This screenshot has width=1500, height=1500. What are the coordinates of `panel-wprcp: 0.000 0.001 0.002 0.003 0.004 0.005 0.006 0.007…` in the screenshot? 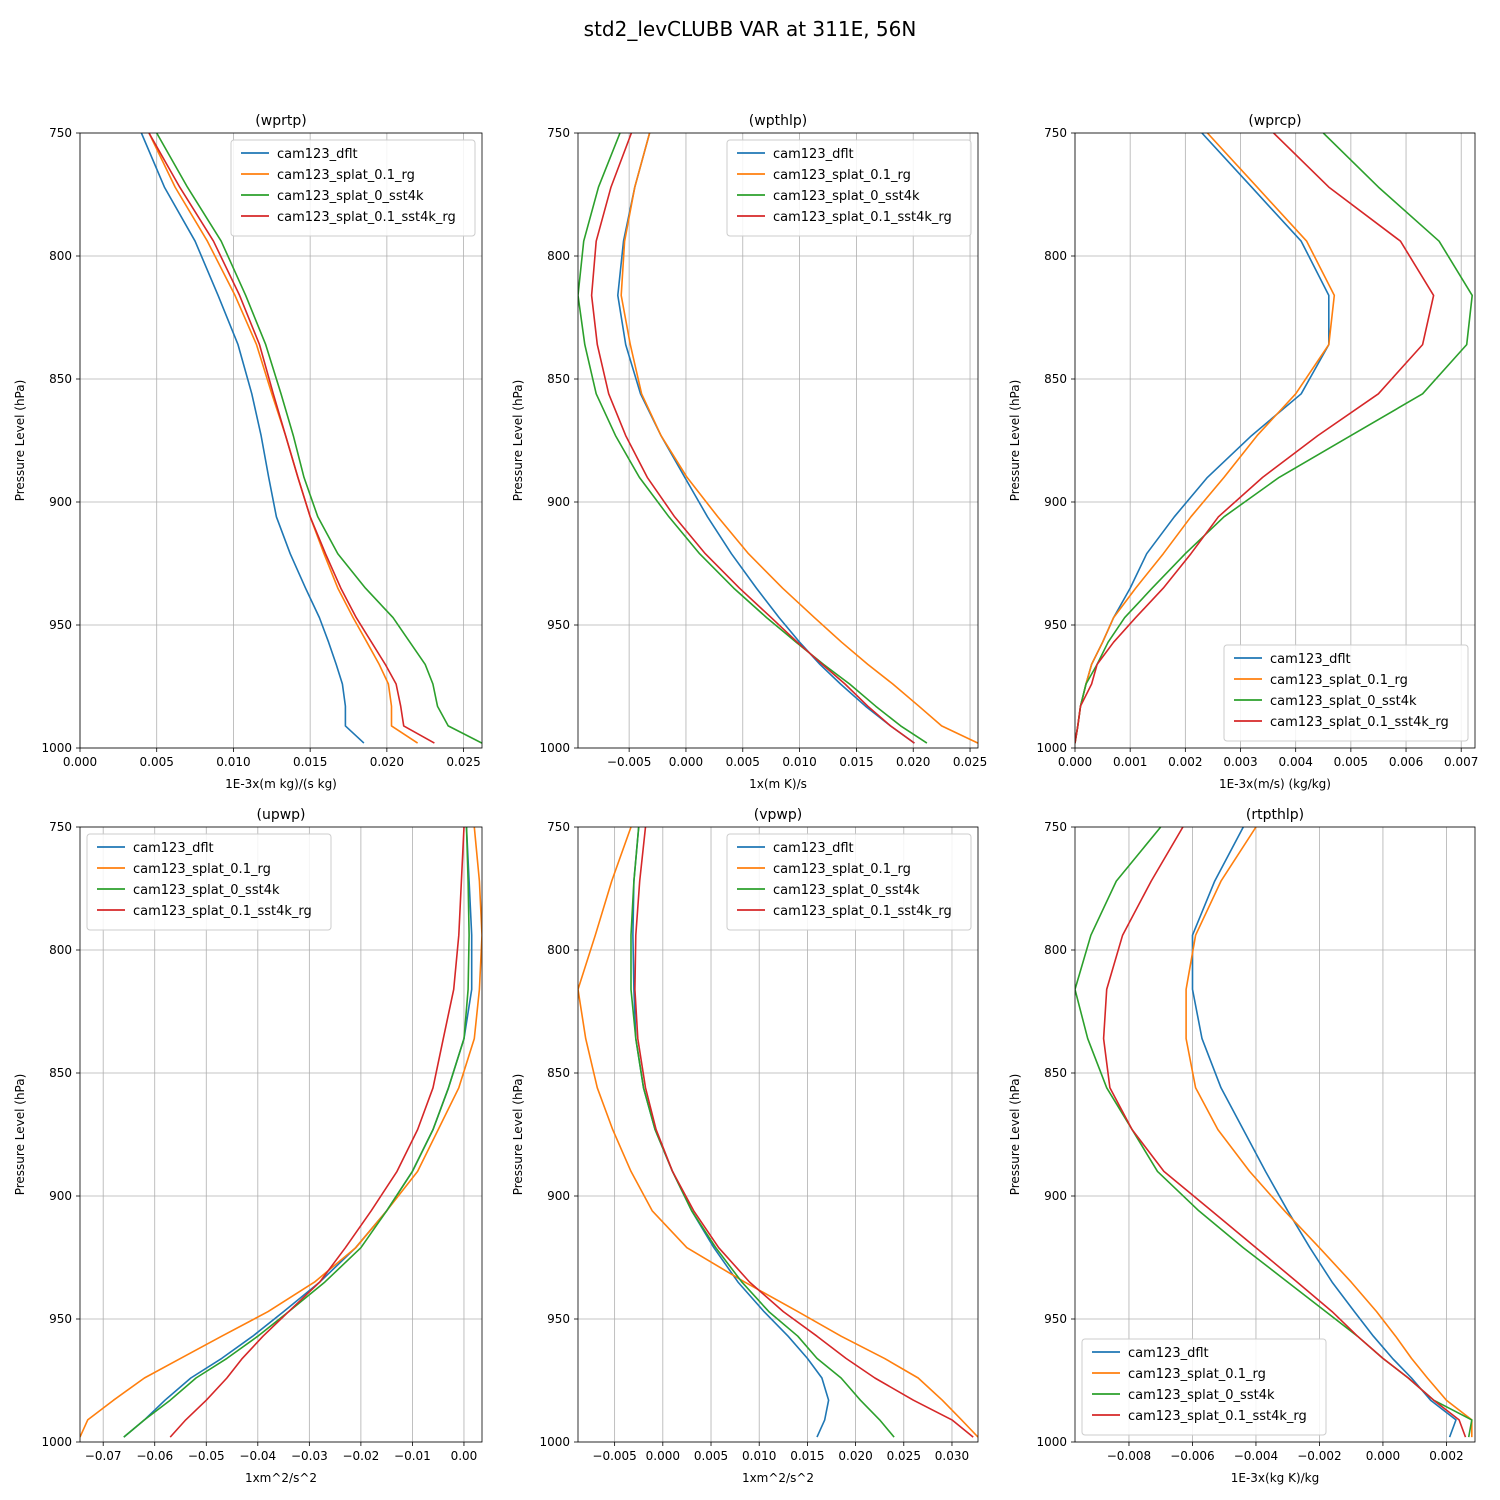 It's located at (1243, 452).